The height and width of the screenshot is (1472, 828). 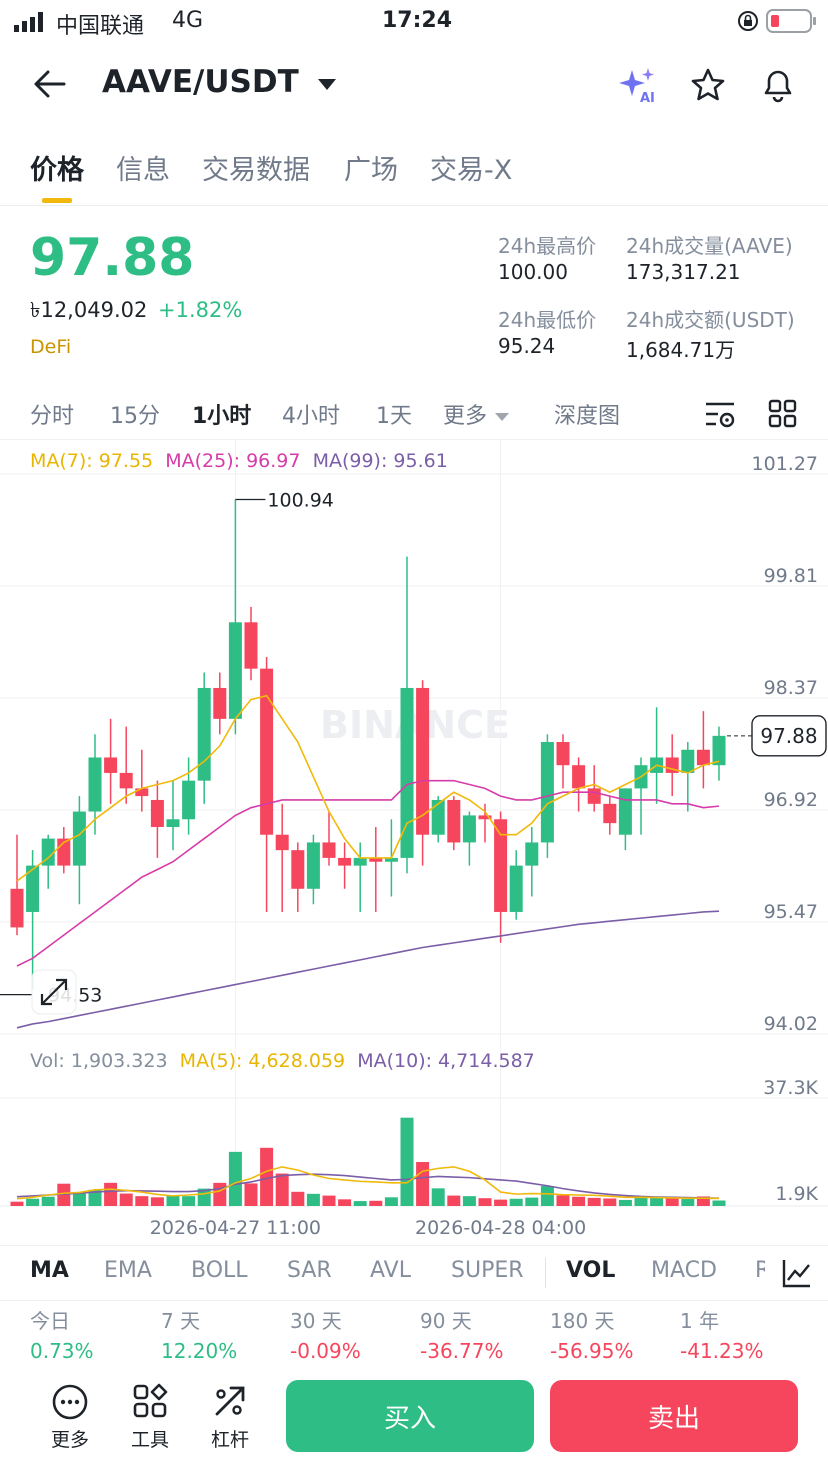 I want to click on ai-sparkle-icon: AI, so click(x=639, y=86).